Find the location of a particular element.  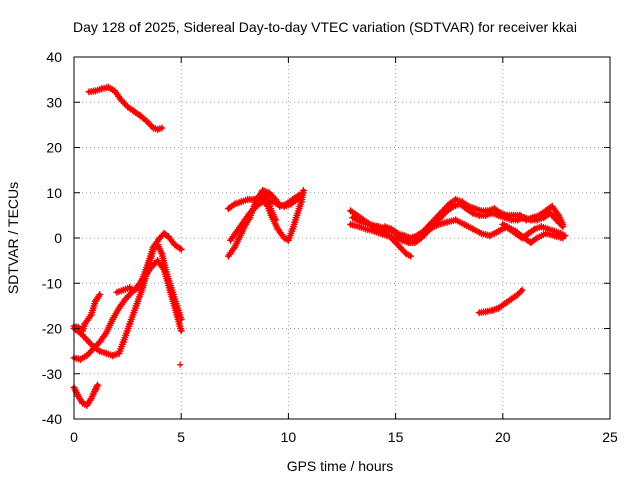

series-arc-f is located at coordinates (86, 395).